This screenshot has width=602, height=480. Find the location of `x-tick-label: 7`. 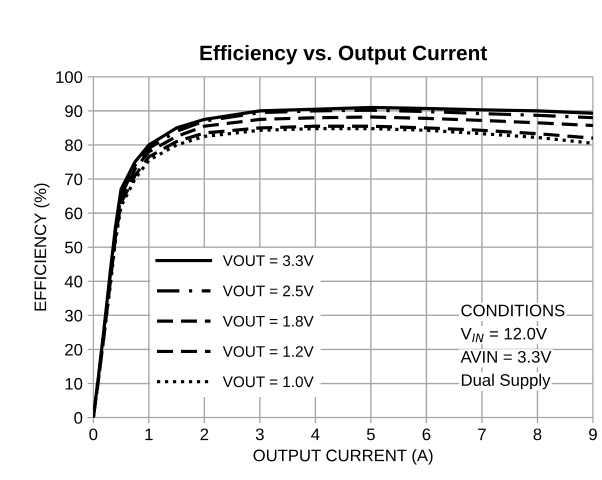

x-tick-label: 7 is located at coordinates (482, 434).